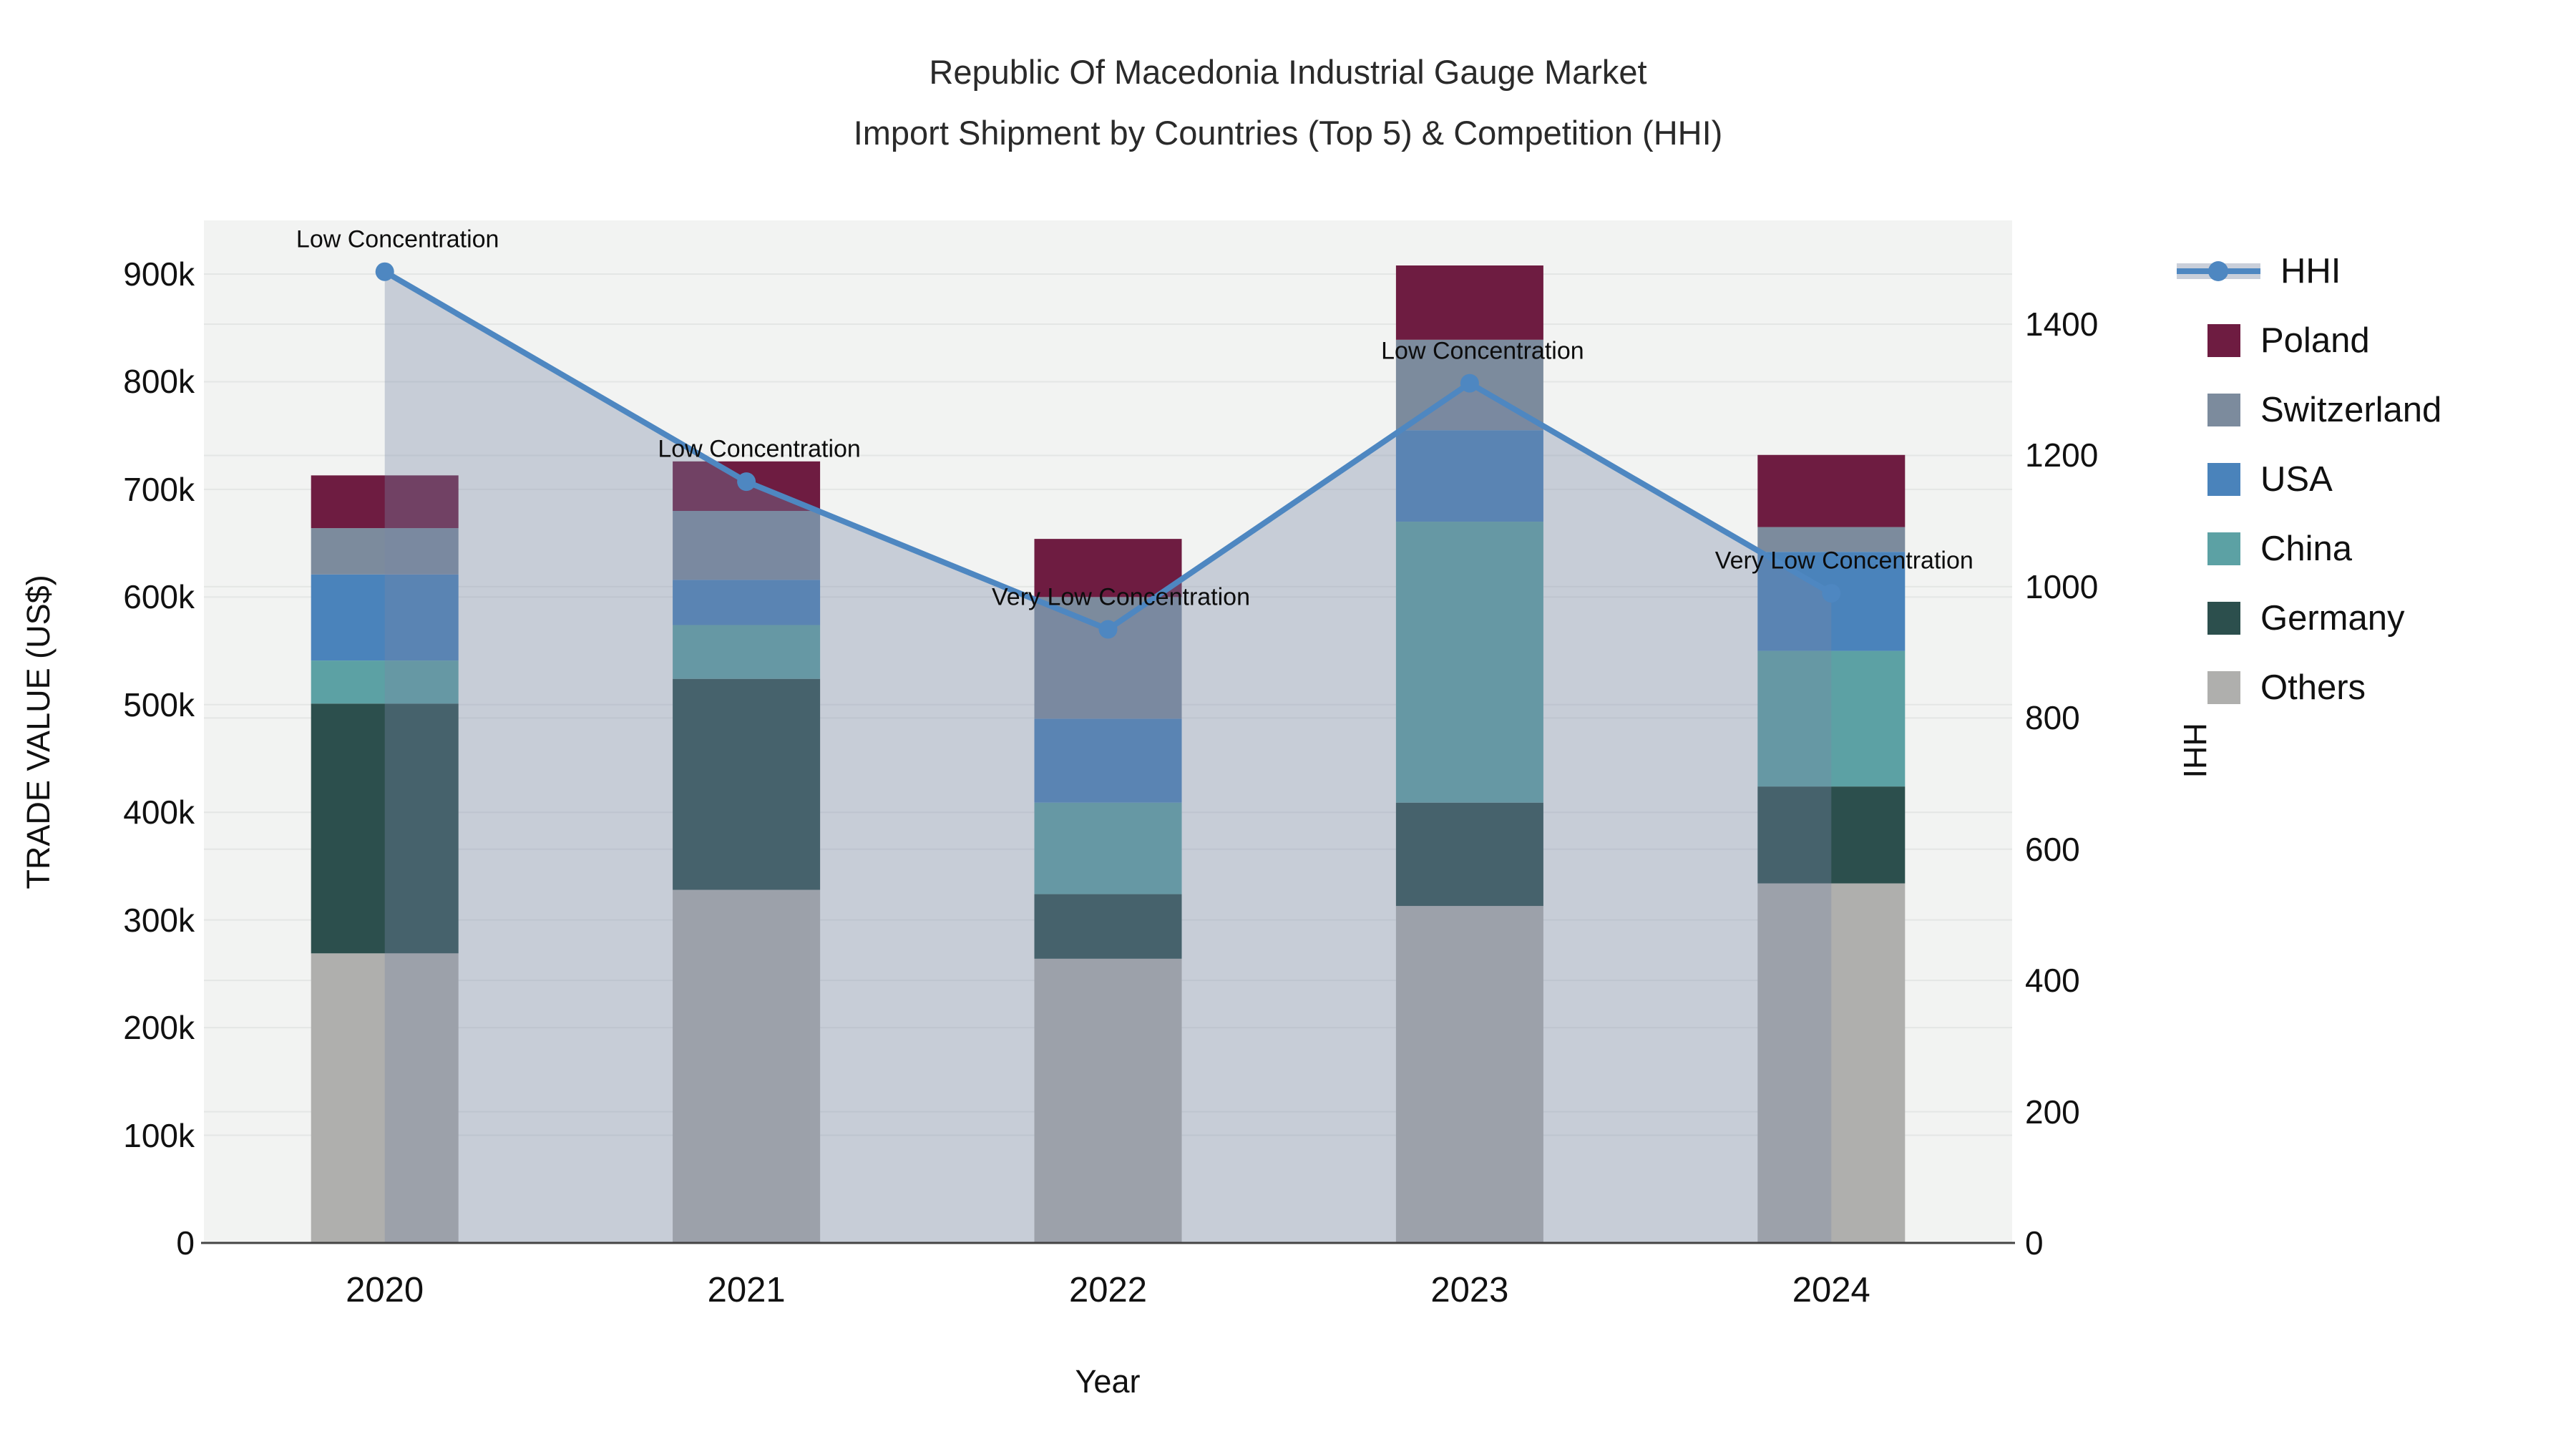  I want to click on legend-label-germany: Germany, so click(2332, 618).